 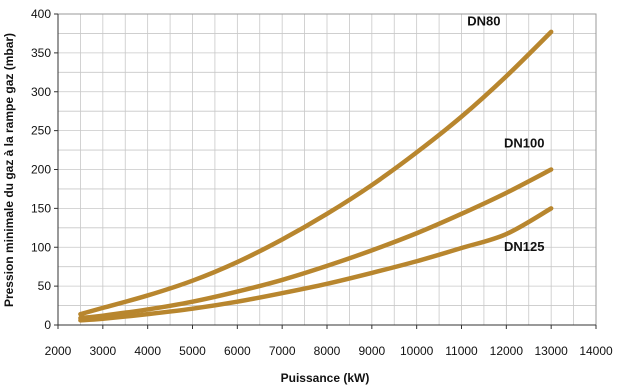 What do you see at coordinates (147, 351) in the screenshot?
I see `x-tick-label: 4000` at bounding box center [147, 351].